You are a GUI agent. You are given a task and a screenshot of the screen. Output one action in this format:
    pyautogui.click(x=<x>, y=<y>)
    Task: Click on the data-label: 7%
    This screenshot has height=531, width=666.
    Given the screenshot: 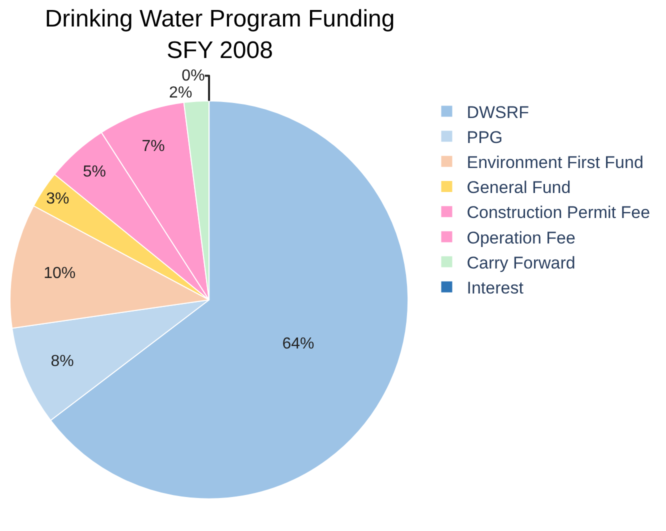 What is the action you would take?
    pyautogui.click(x=153, y=147)
    